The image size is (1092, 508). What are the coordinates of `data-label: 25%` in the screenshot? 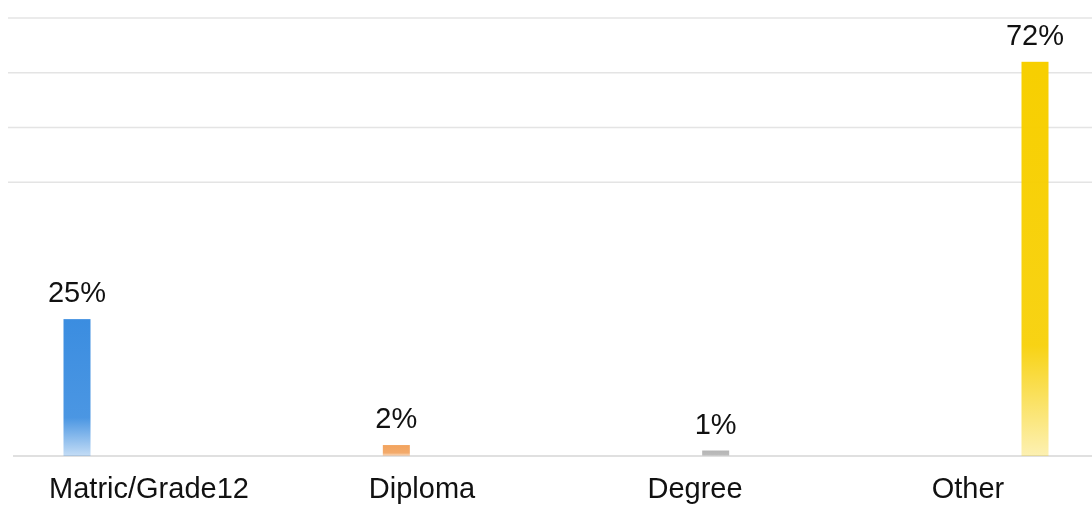 It's located at (77, 292).